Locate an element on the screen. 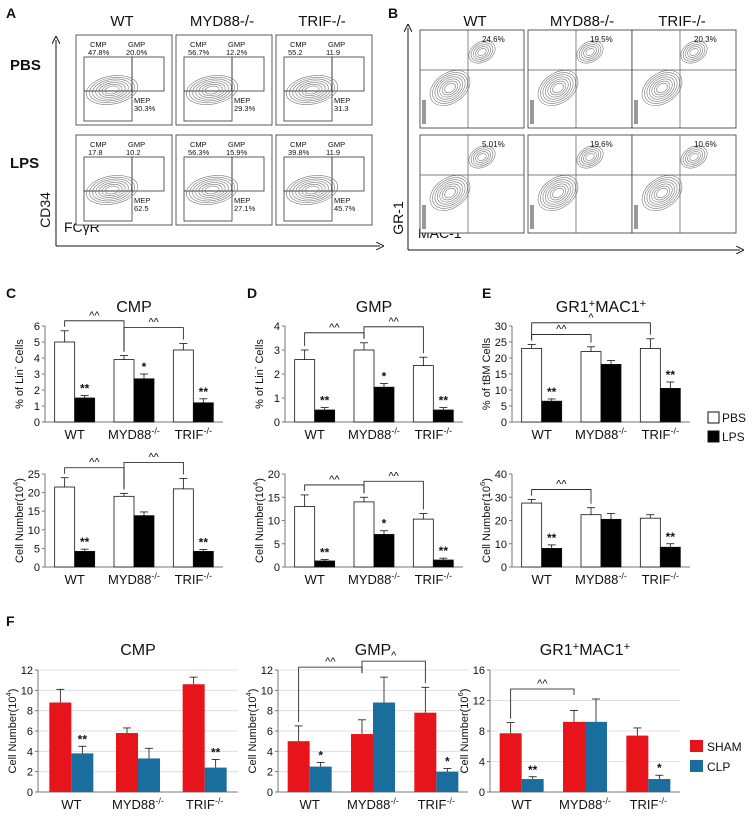 The image size is (754, 840). gr1-mac1-value: 20.3% is located at coordinates (705, 39).